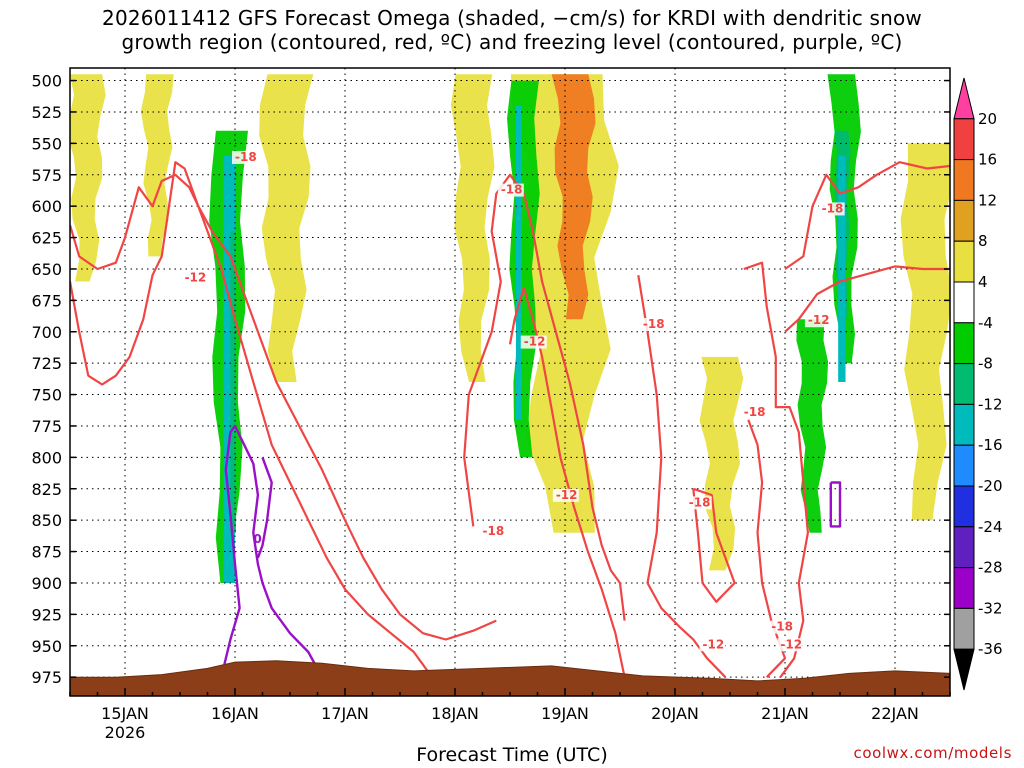 The height and width of the screenshot is (768, 1024). What do you see at coordinates (512, 755) in the screenshot?
I see `x-axis-title: Forecast Time (UTC)` at bounding box center [512, 755].